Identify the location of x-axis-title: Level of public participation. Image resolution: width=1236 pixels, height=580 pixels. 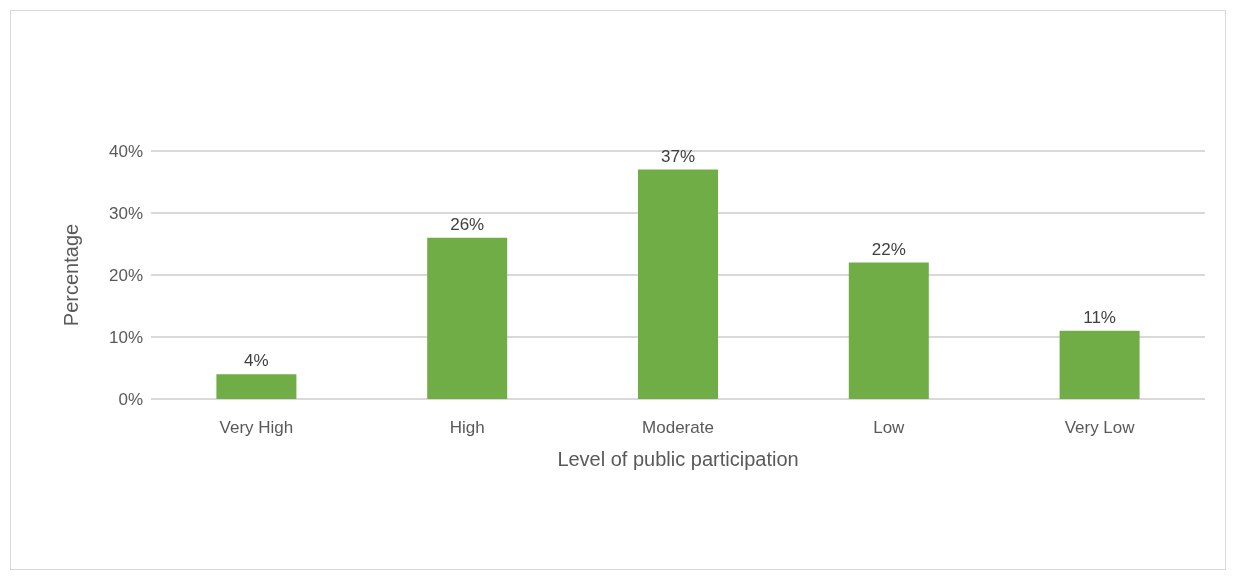
(678, 459).